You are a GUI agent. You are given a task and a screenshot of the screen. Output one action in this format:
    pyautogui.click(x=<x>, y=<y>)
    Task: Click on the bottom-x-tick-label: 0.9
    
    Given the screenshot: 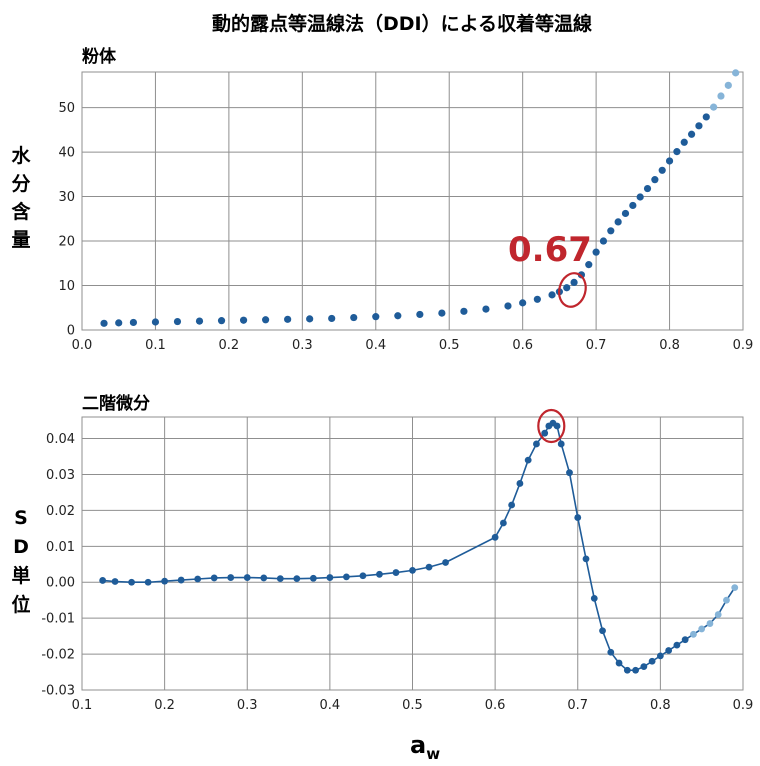 What is the action you would take?
    pyautogui.click(x=743, y=705)
    